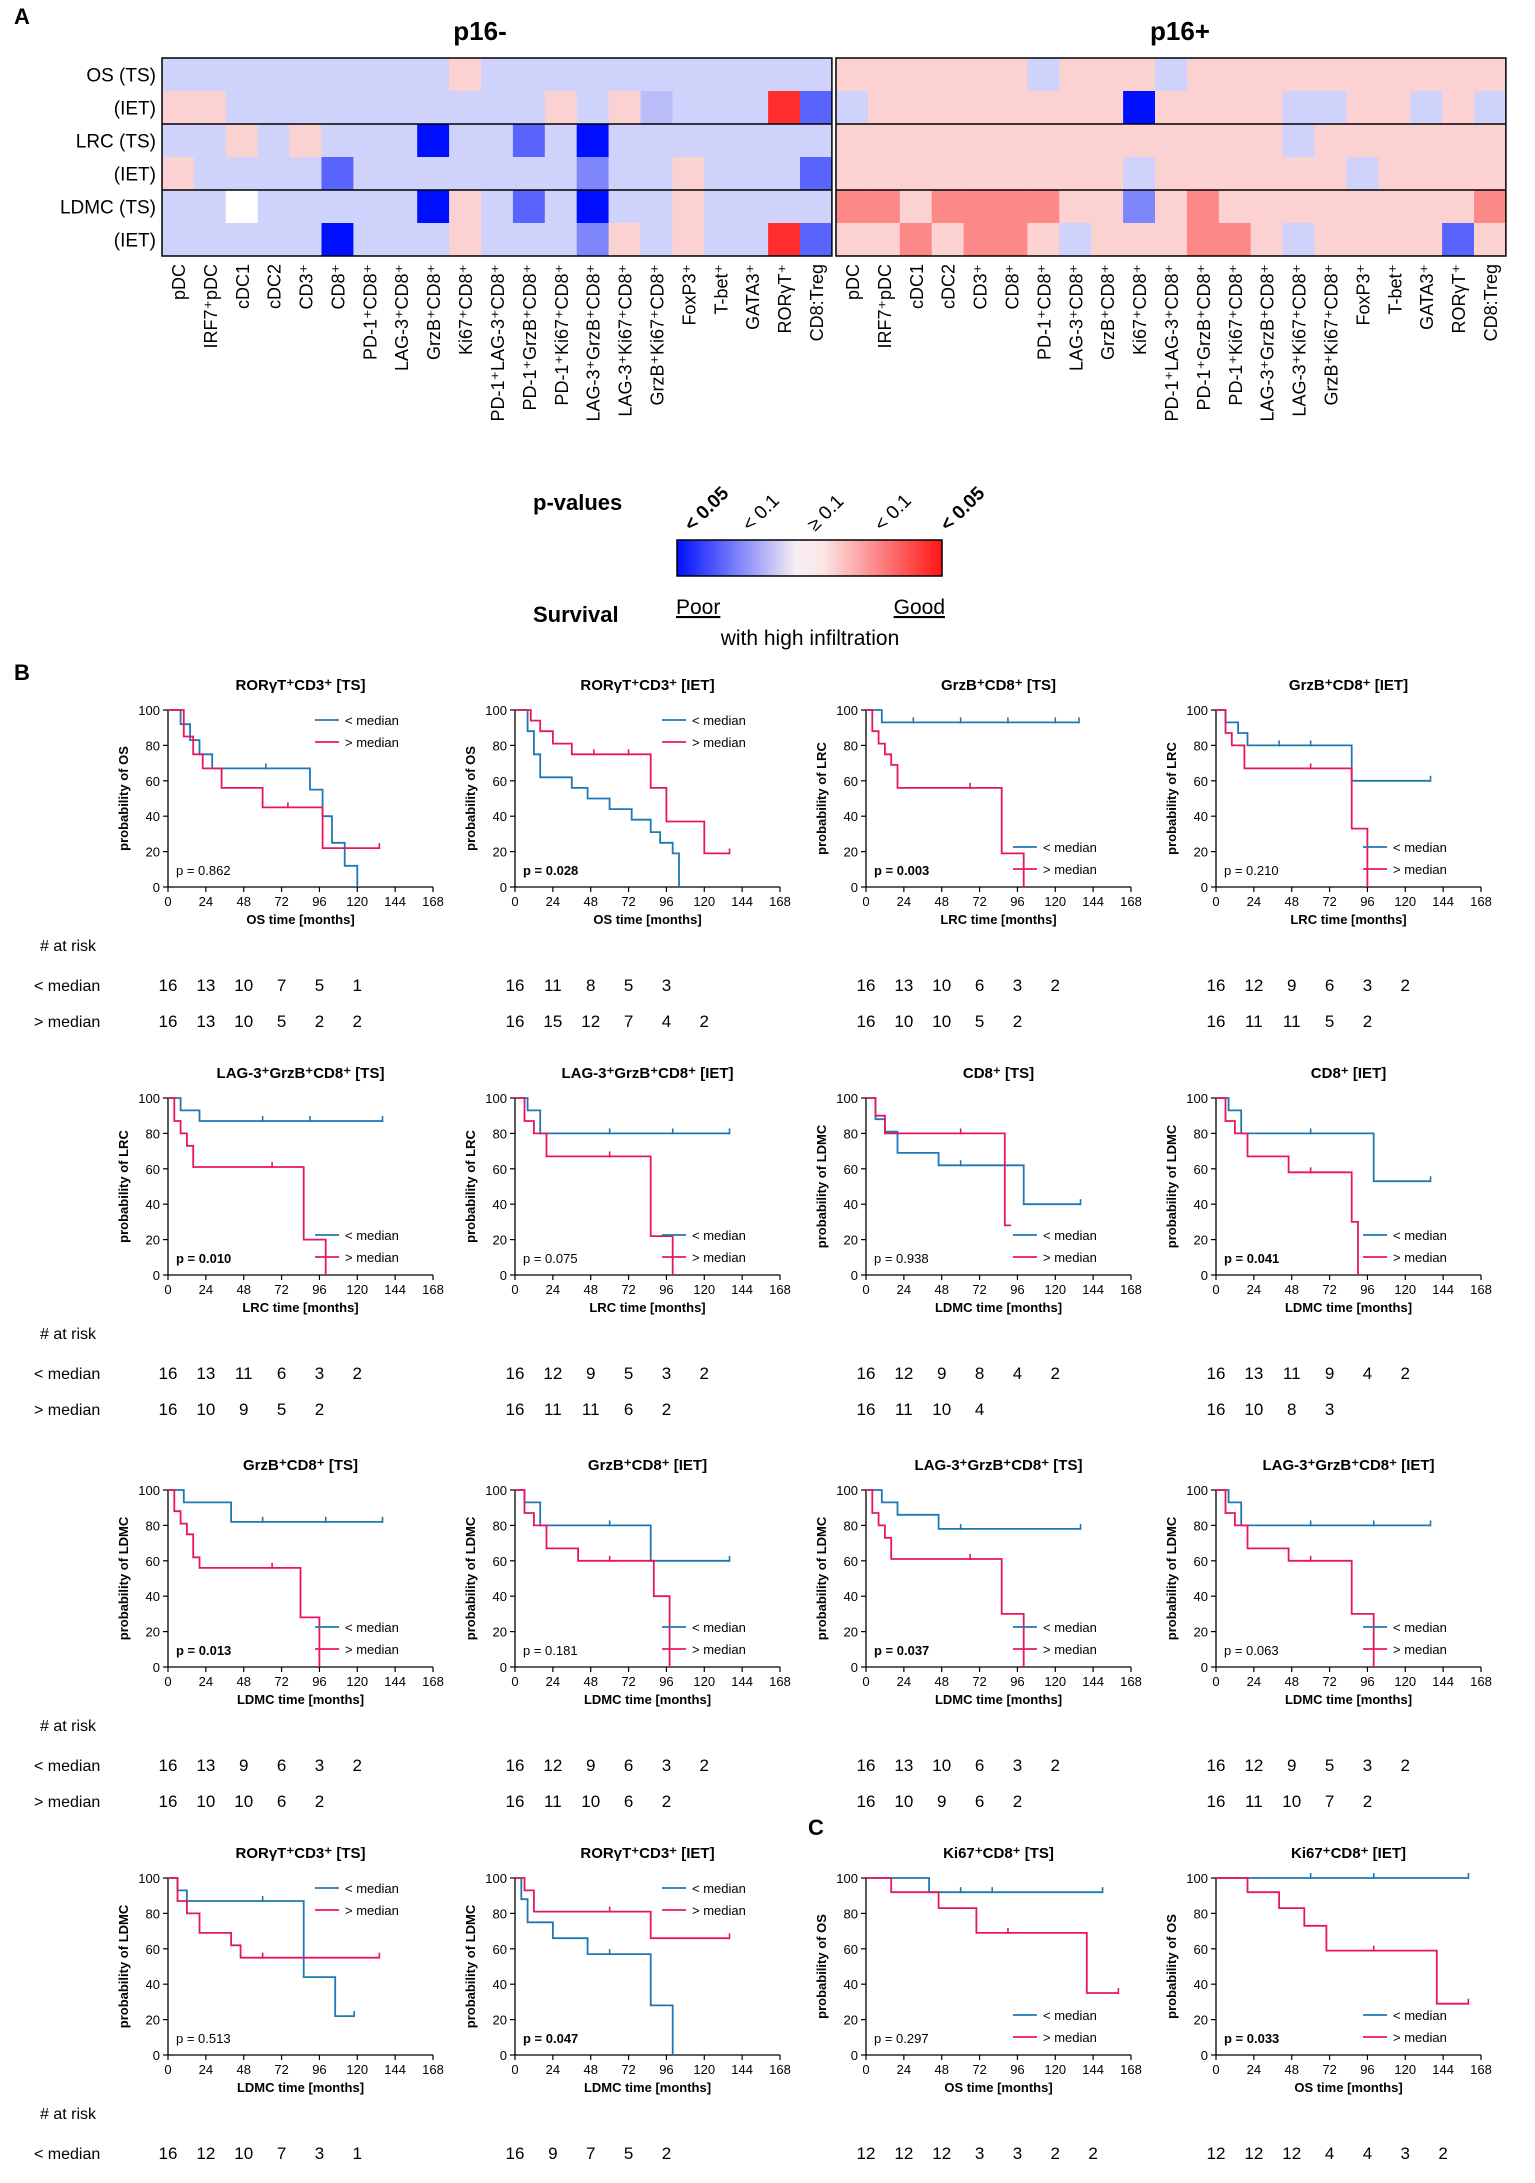  I want to click on risk-count: 6, so click(628, 1409).